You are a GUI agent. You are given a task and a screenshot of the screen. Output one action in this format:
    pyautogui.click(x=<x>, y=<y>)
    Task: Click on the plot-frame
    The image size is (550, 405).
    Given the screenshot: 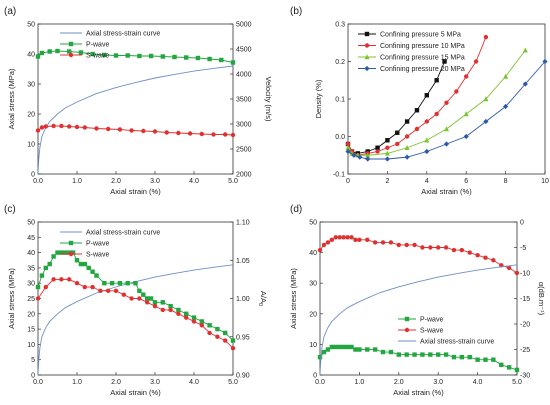 What is the action you would take?
    pyautogui.click(x=418, y=298)
    